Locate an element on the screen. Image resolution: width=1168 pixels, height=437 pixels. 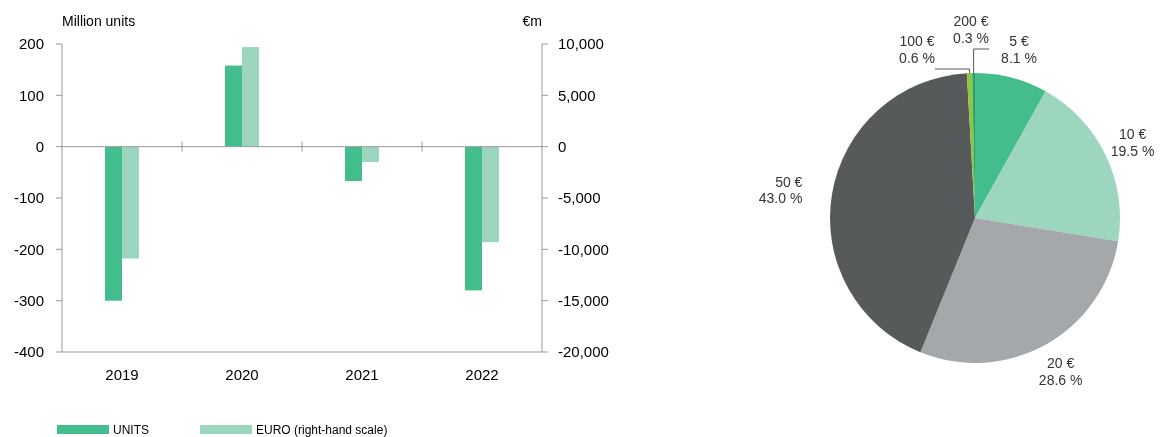
data-label: 8.1 % is located at coordinates (1019, 57).